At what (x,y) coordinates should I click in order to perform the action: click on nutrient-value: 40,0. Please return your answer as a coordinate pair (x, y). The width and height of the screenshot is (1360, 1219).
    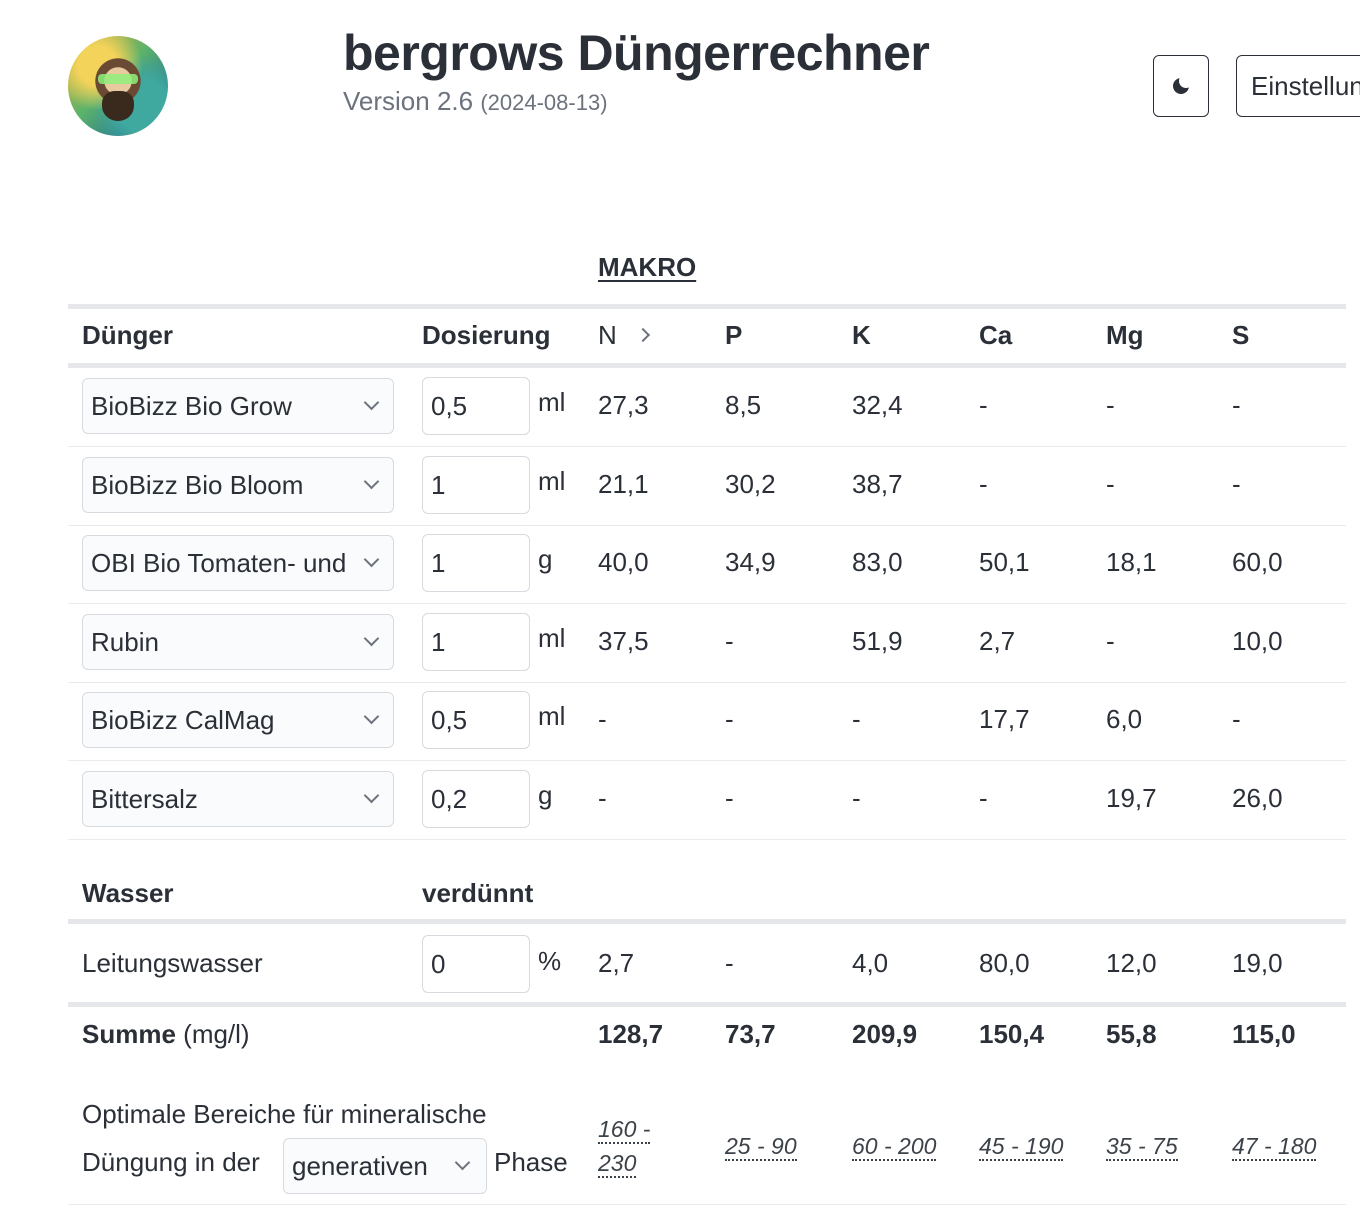
    Looking at the image, I should click on (623, 562).